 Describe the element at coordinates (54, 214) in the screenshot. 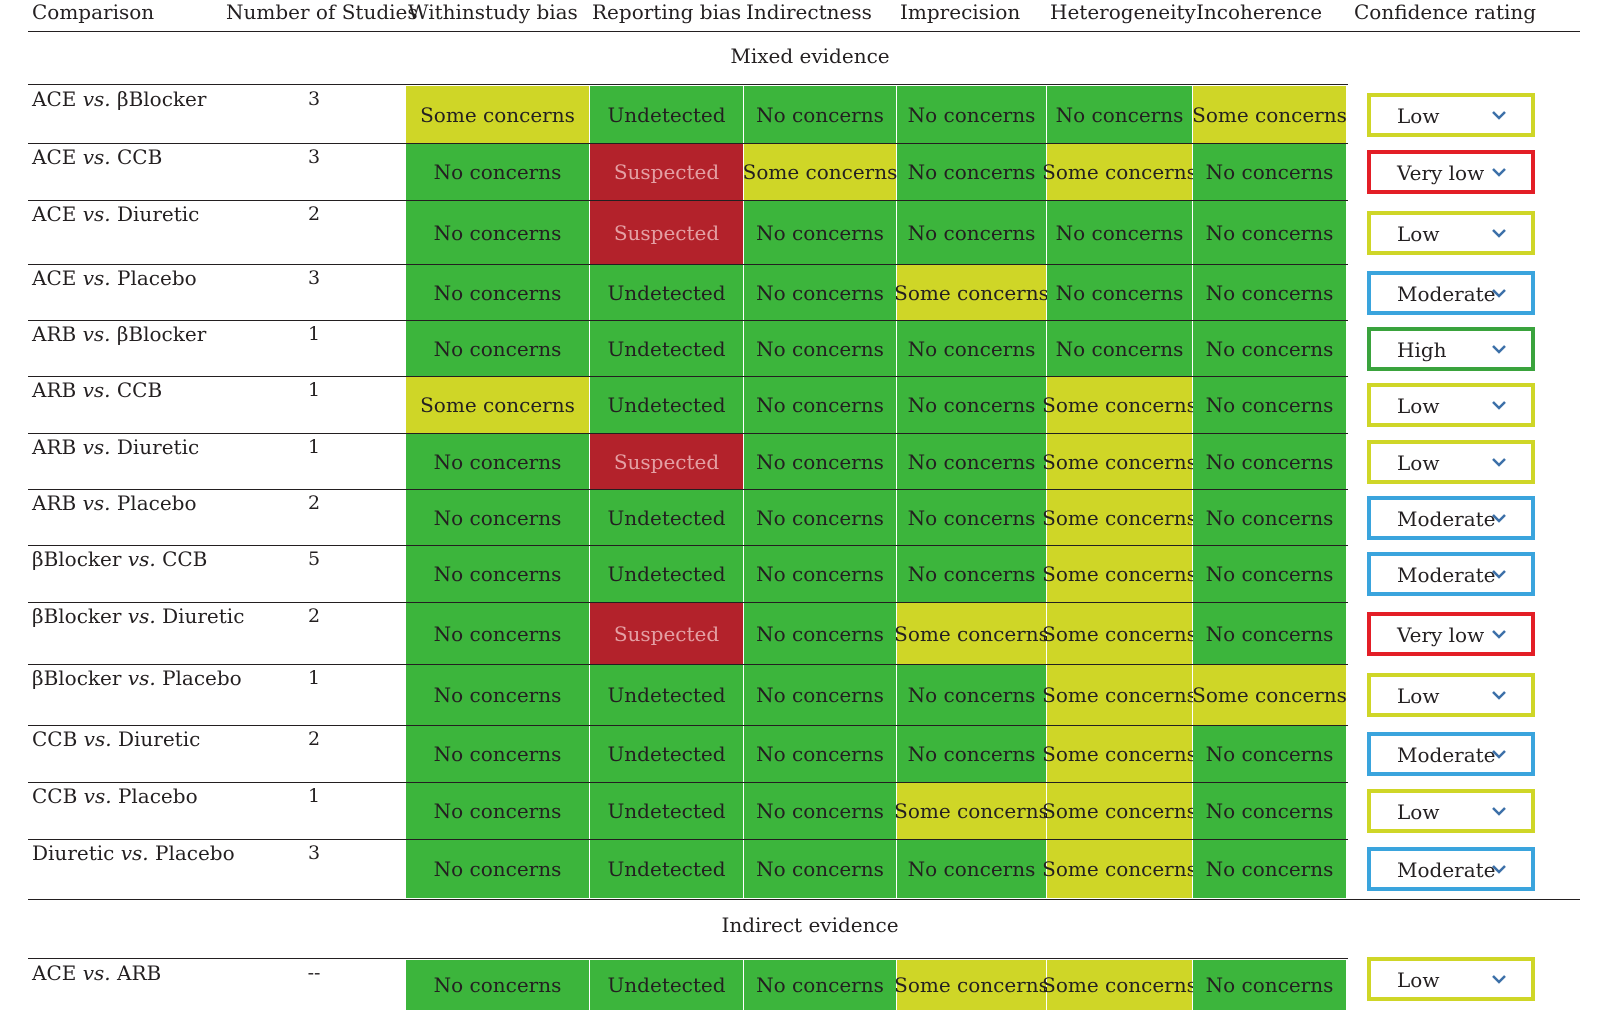

I see `treatment-a: ACE` at that location.